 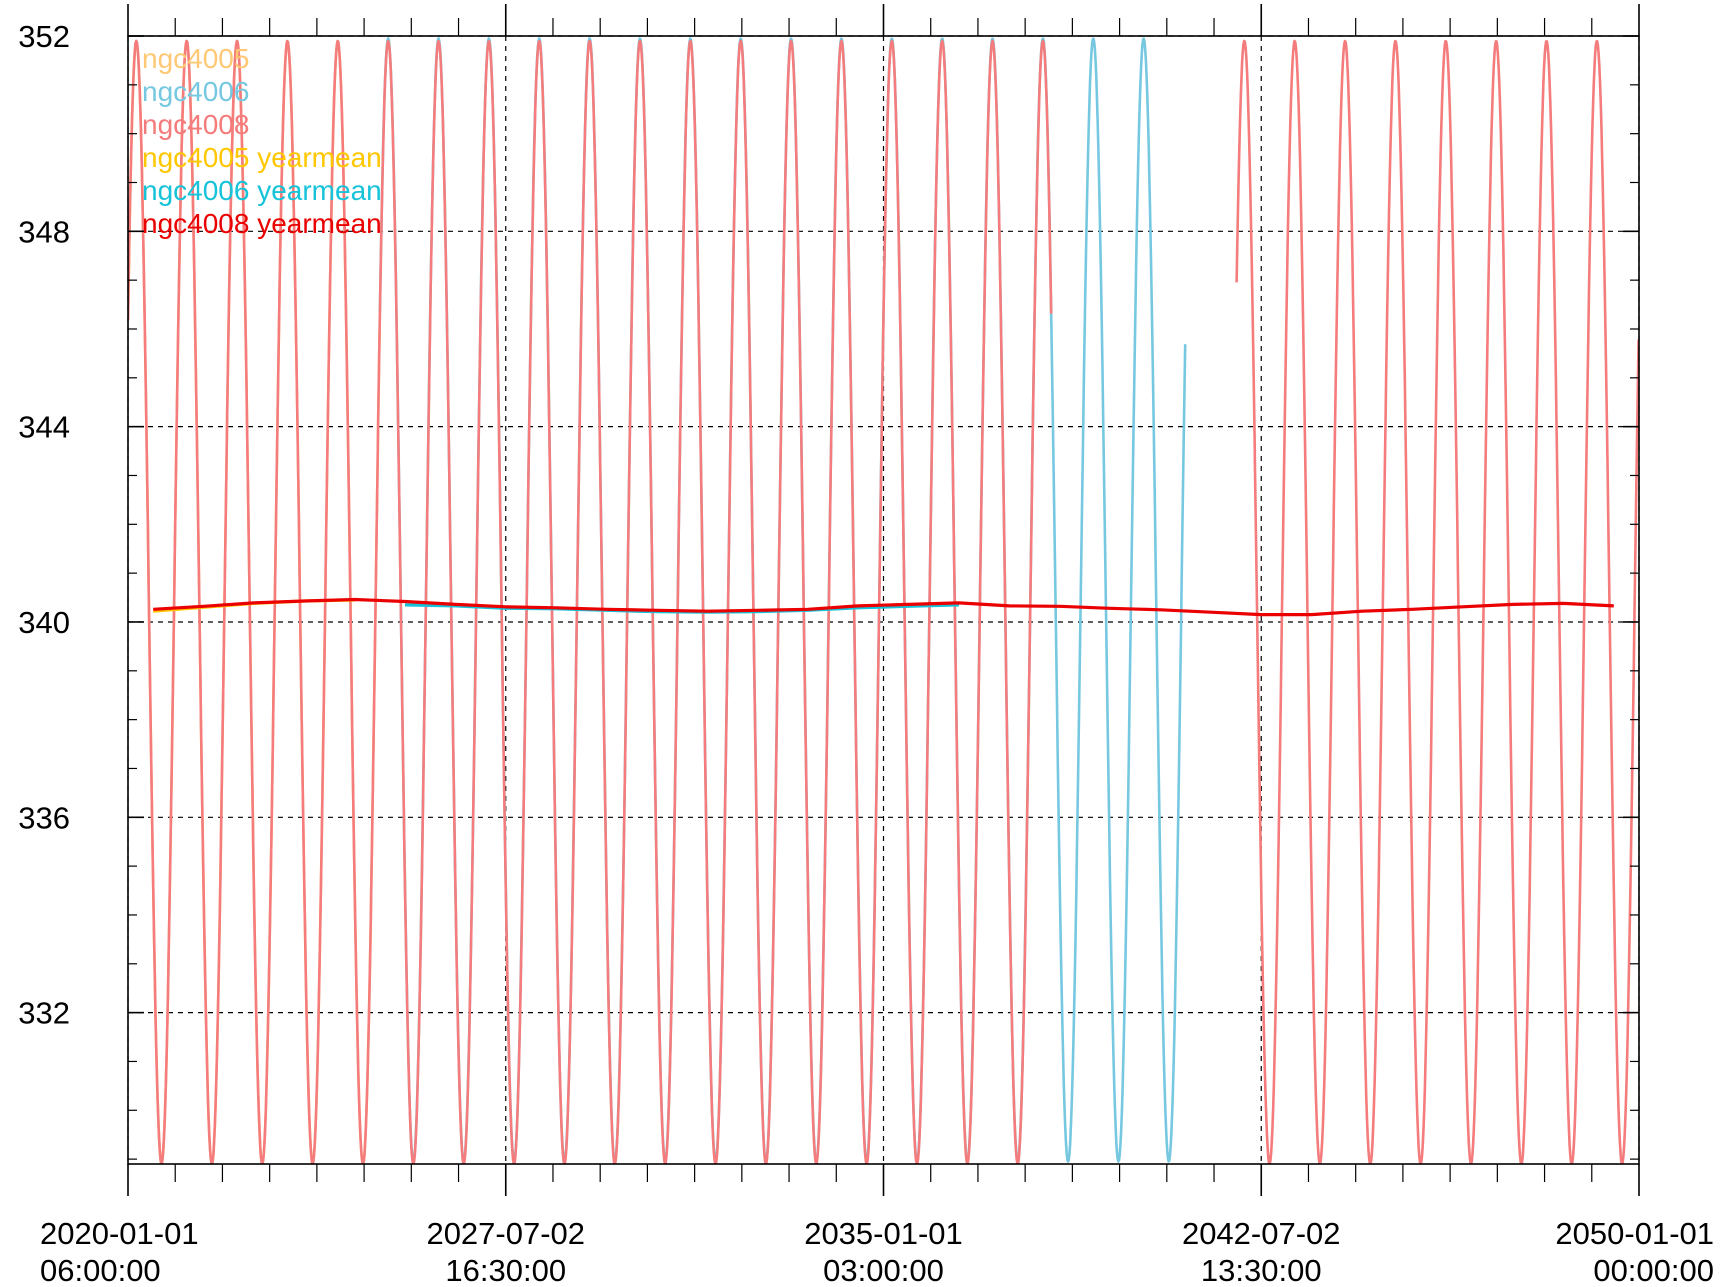 I want to click on series-line-ngc4008-yearmean, so click(x=883, y=607).